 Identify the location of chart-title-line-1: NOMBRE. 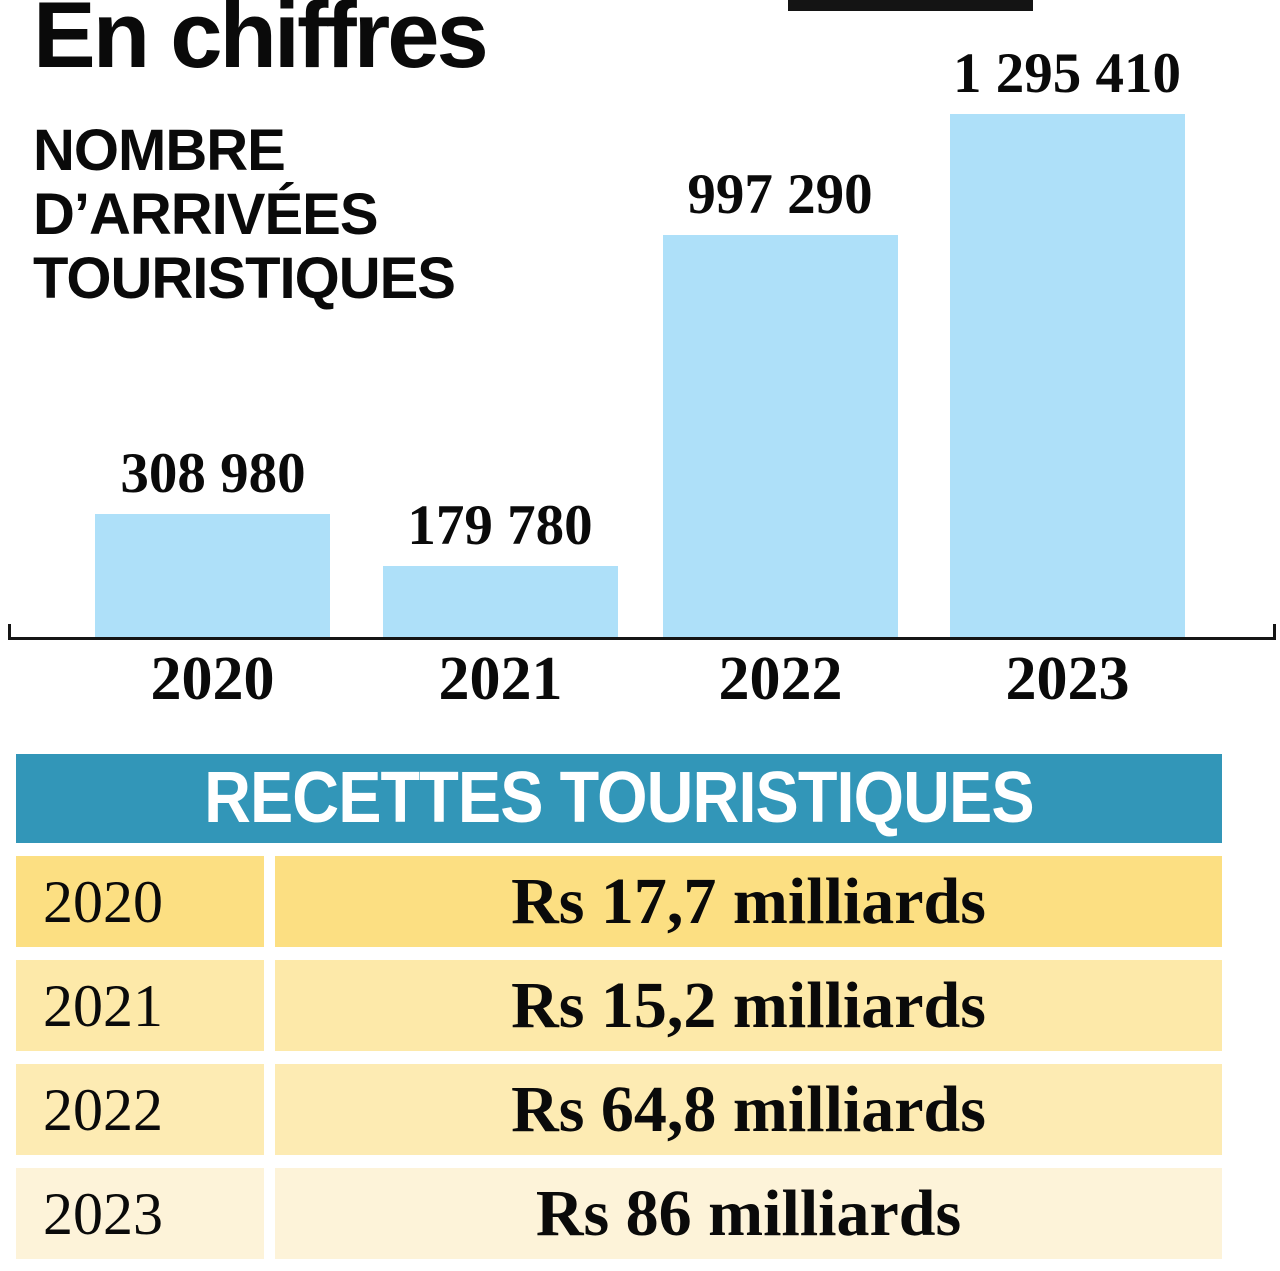
(159, 150).